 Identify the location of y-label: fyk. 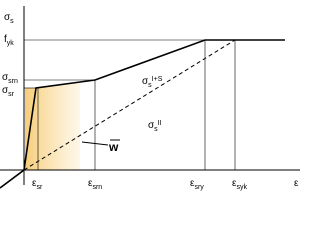
(9, 40).